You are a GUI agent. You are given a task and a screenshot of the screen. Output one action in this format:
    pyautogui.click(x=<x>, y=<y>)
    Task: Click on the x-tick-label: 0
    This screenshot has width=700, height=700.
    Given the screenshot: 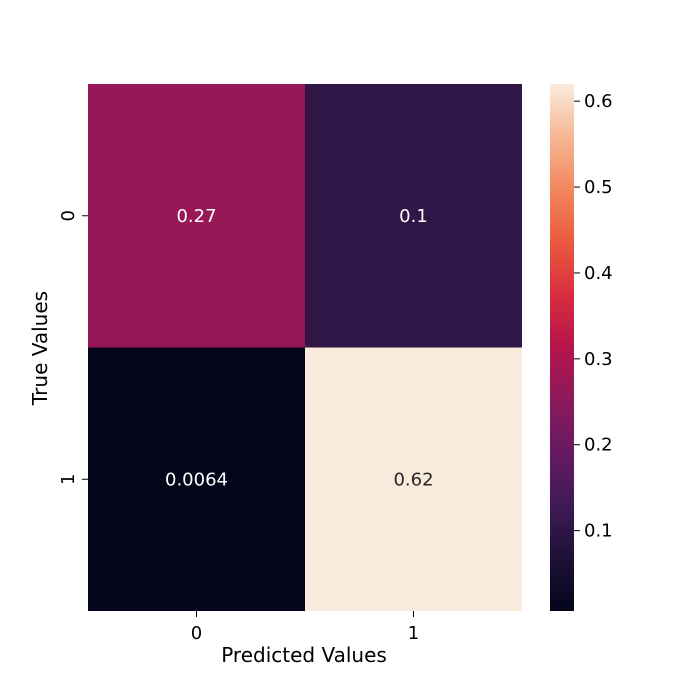 What is the action you would take?
    pyautogui.click(x=196, y=633)
    